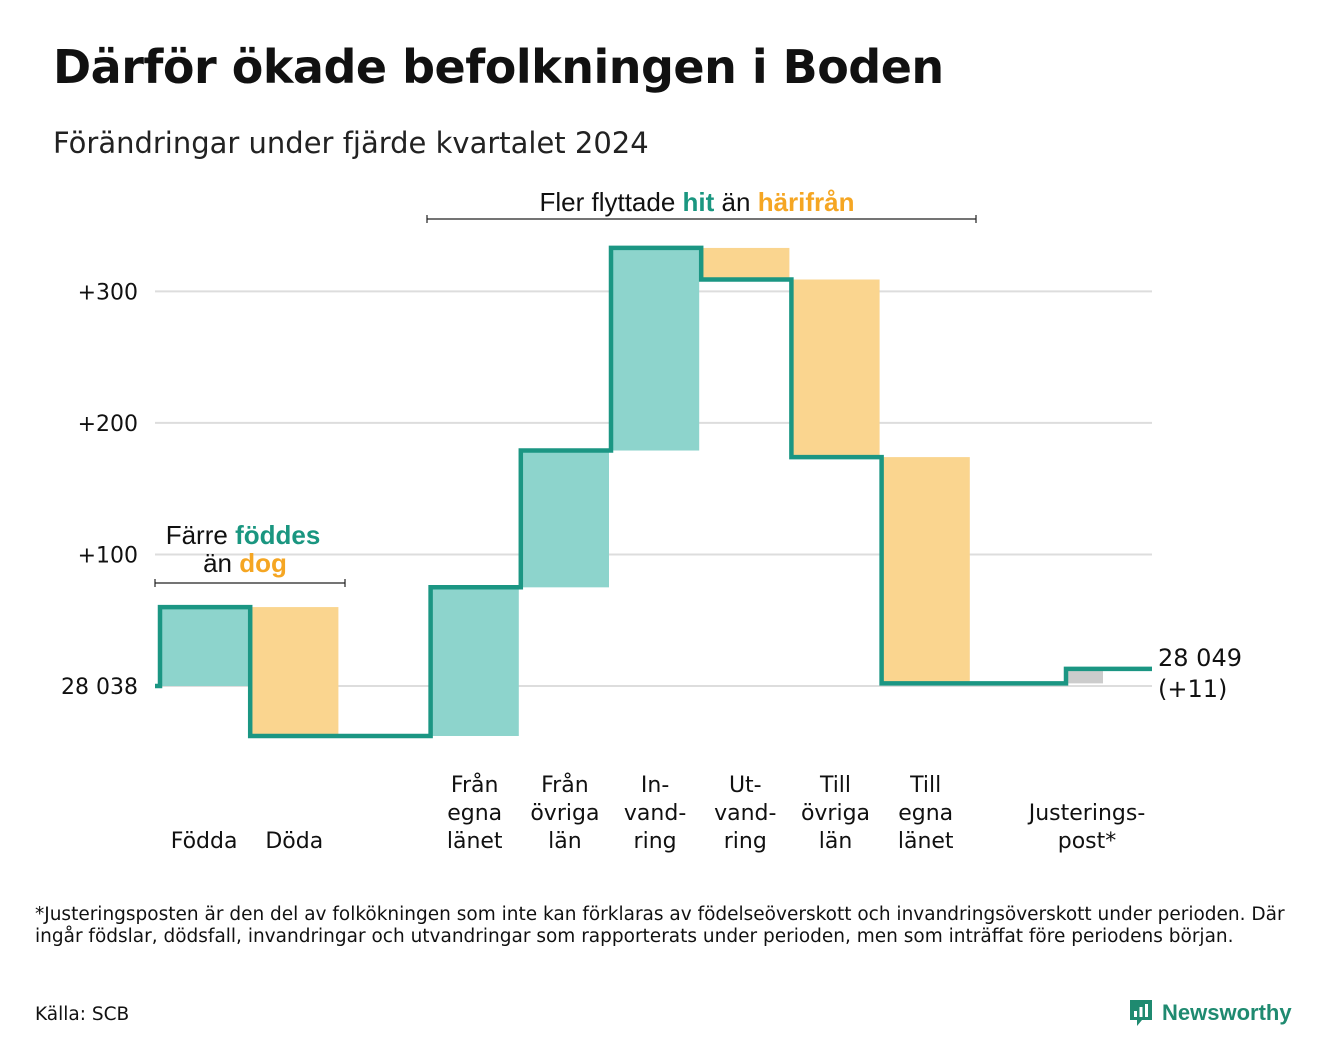 The height and width of the screenshot is (1060, 1340). Describe the element at coordinates (1086, 813) in the screenshot. I see `category-label: Justerings-` at that location.